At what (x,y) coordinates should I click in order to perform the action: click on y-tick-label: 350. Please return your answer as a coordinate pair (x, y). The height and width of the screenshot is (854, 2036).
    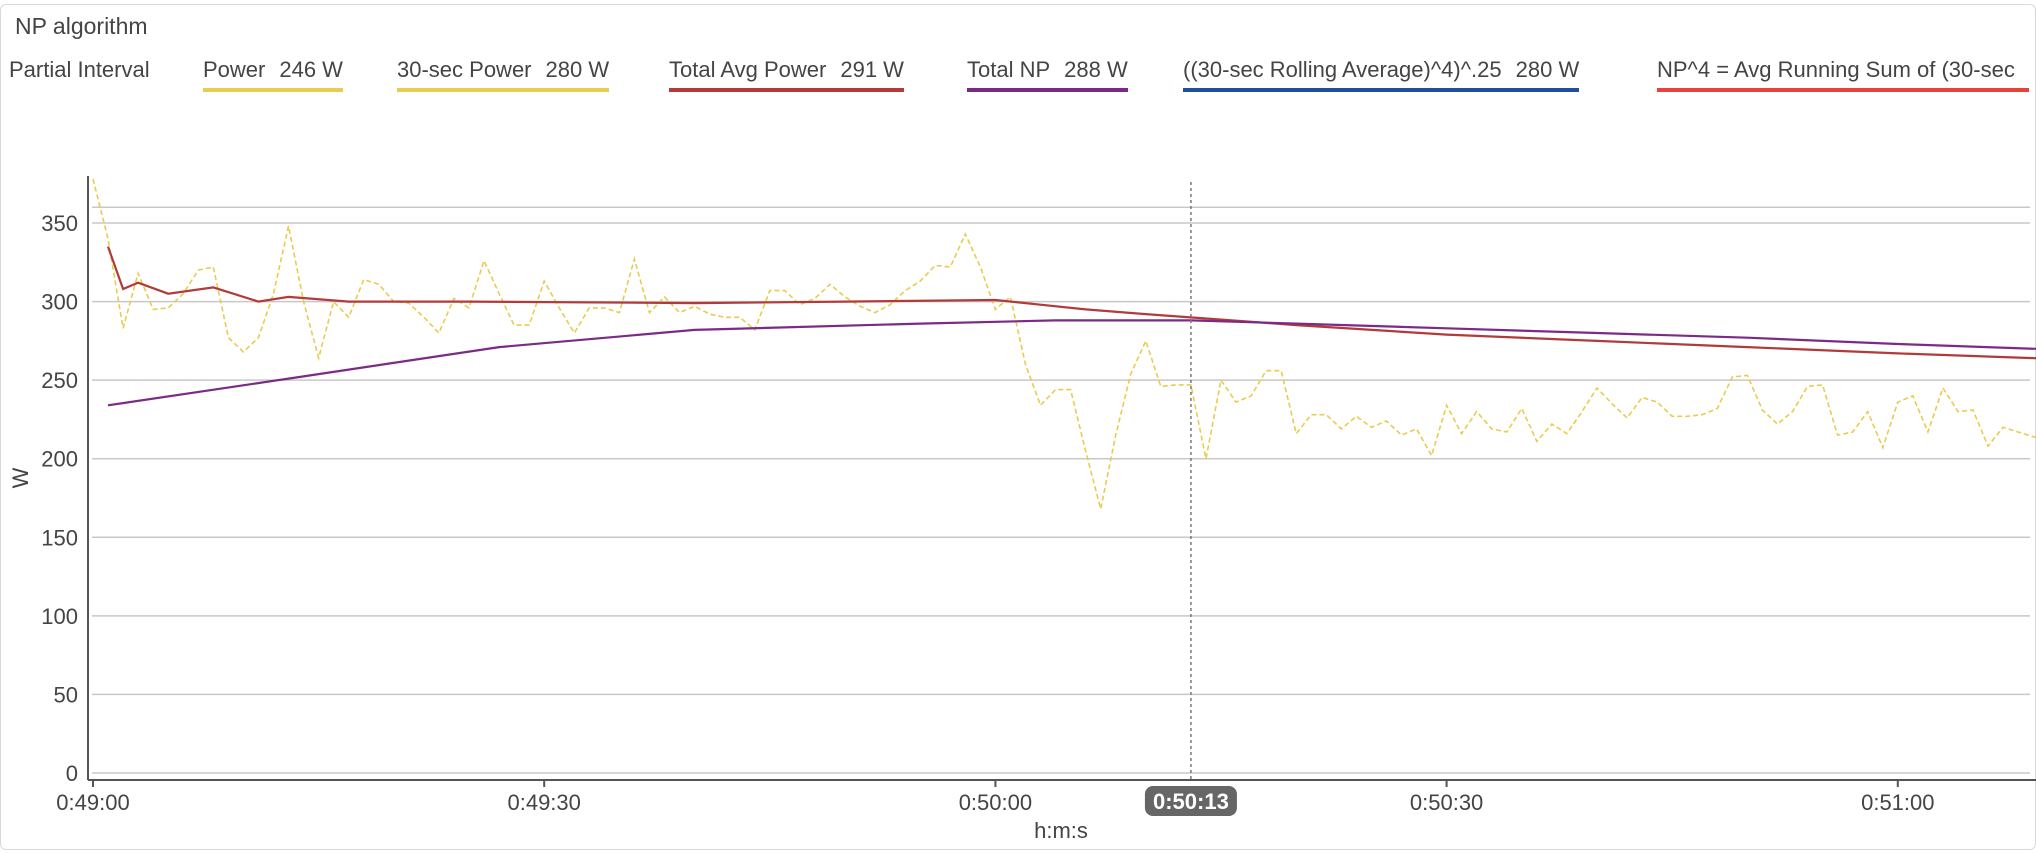
    Looking at the image, I should click on (59, 223).